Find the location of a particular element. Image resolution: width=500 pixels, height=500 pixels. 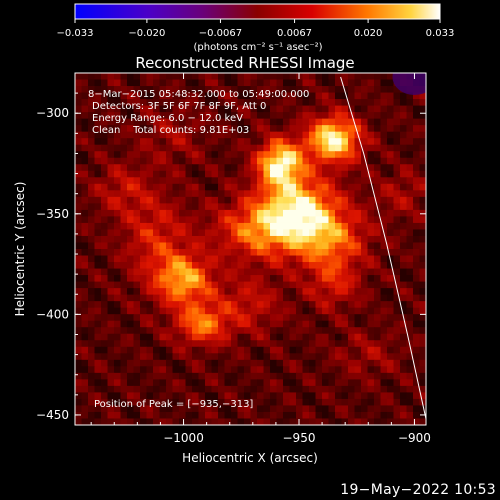

colorbar-tick-label: −0.020 is located at coordinates (146, 33).